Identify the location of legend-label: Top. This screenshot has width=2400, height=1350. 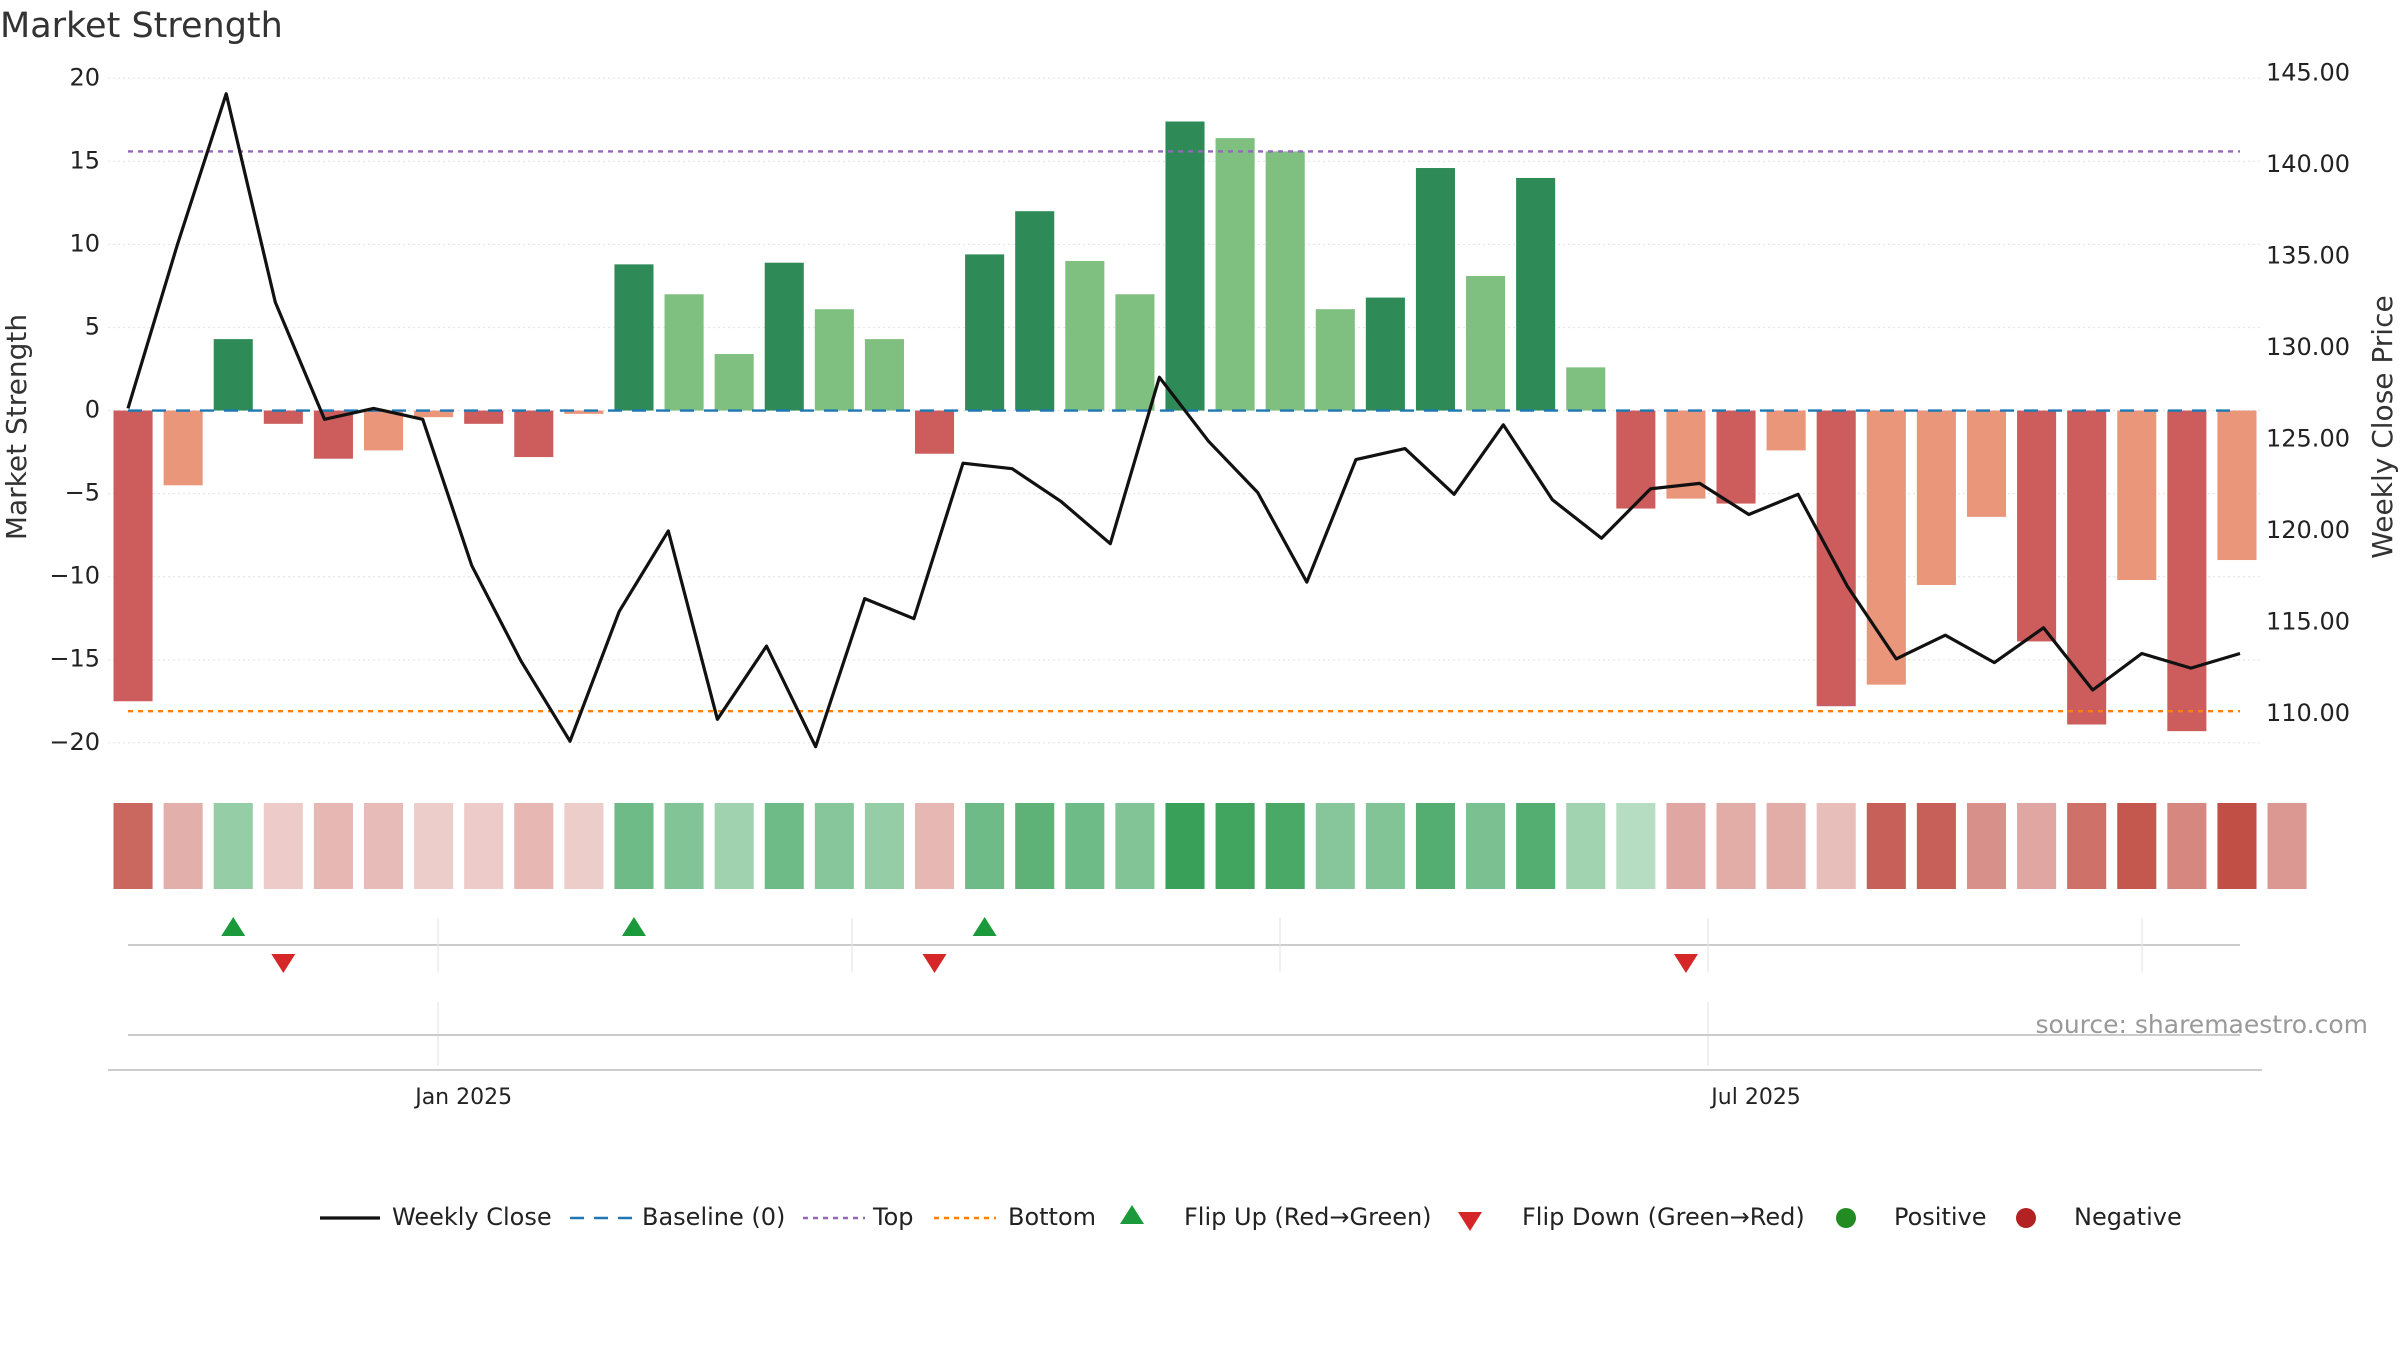
(893, 1217).